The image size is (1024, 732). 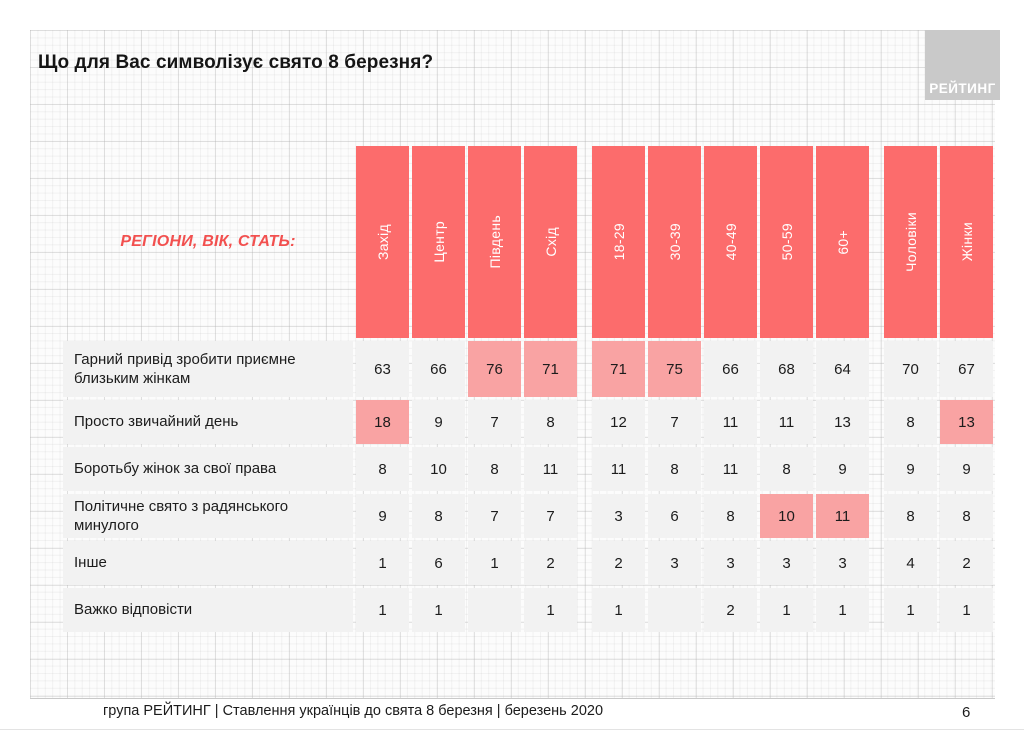 I want to click on table-axis-label: РЕГІОНИ, ВІК, СТАТЬ:, so click(x=208, y=242).